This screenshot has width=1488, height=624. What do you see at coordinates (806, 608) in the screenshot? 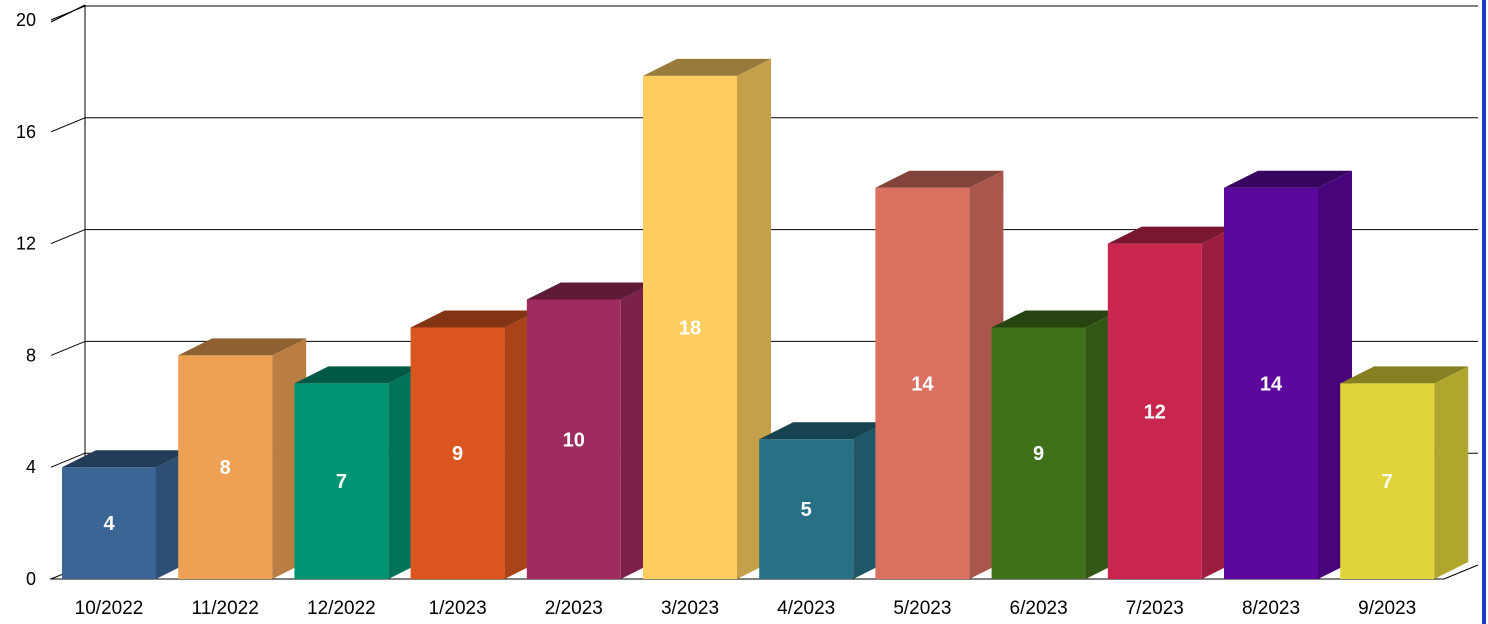
I see `x-tick-label: 4/2023` at bounding box center [806, 608].